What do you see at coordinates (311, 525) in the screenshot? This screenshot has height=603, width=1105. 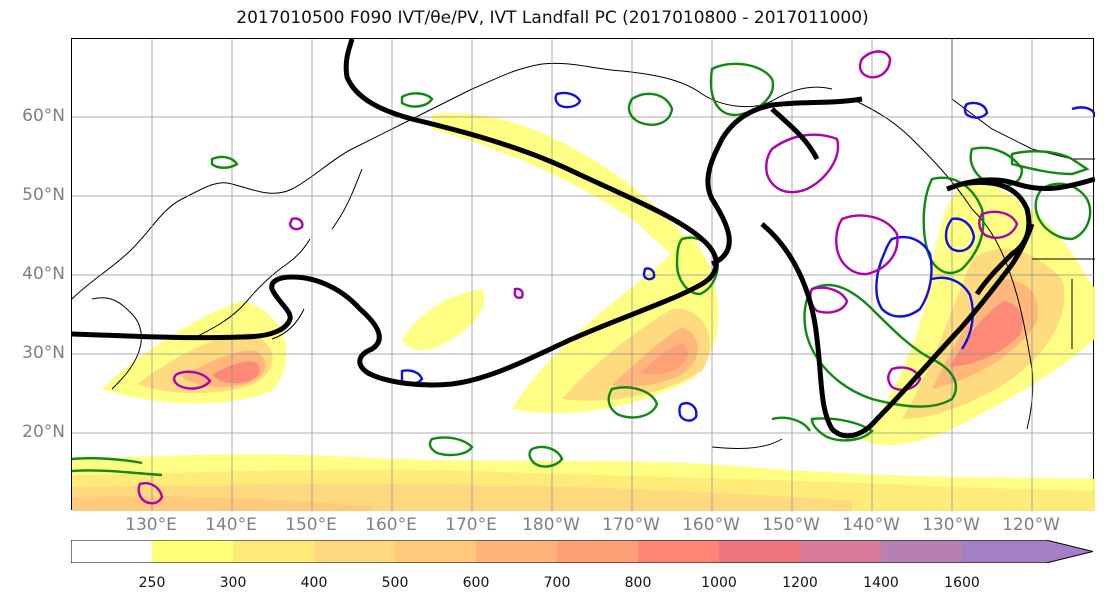 I see `lon-label-150e: 150°E` at bounding box center [311, 525].